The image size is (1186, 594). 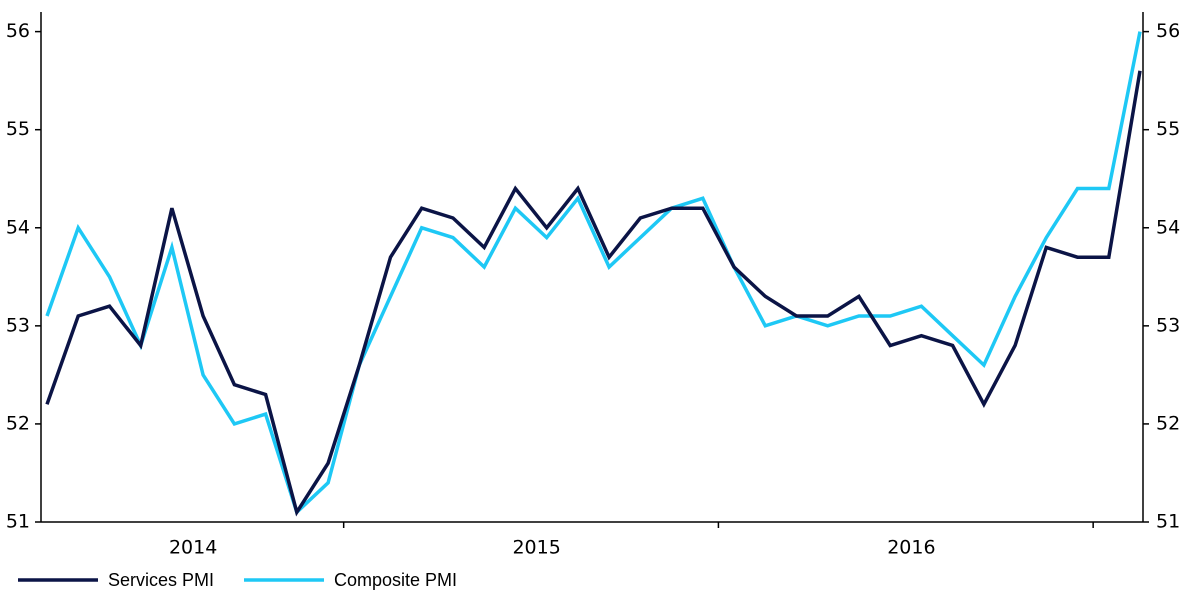 What do you see at coordinates (1168, 423) in the screenshot?
I see `y2-tick-label: 52` at bounding box center [1168, 423].